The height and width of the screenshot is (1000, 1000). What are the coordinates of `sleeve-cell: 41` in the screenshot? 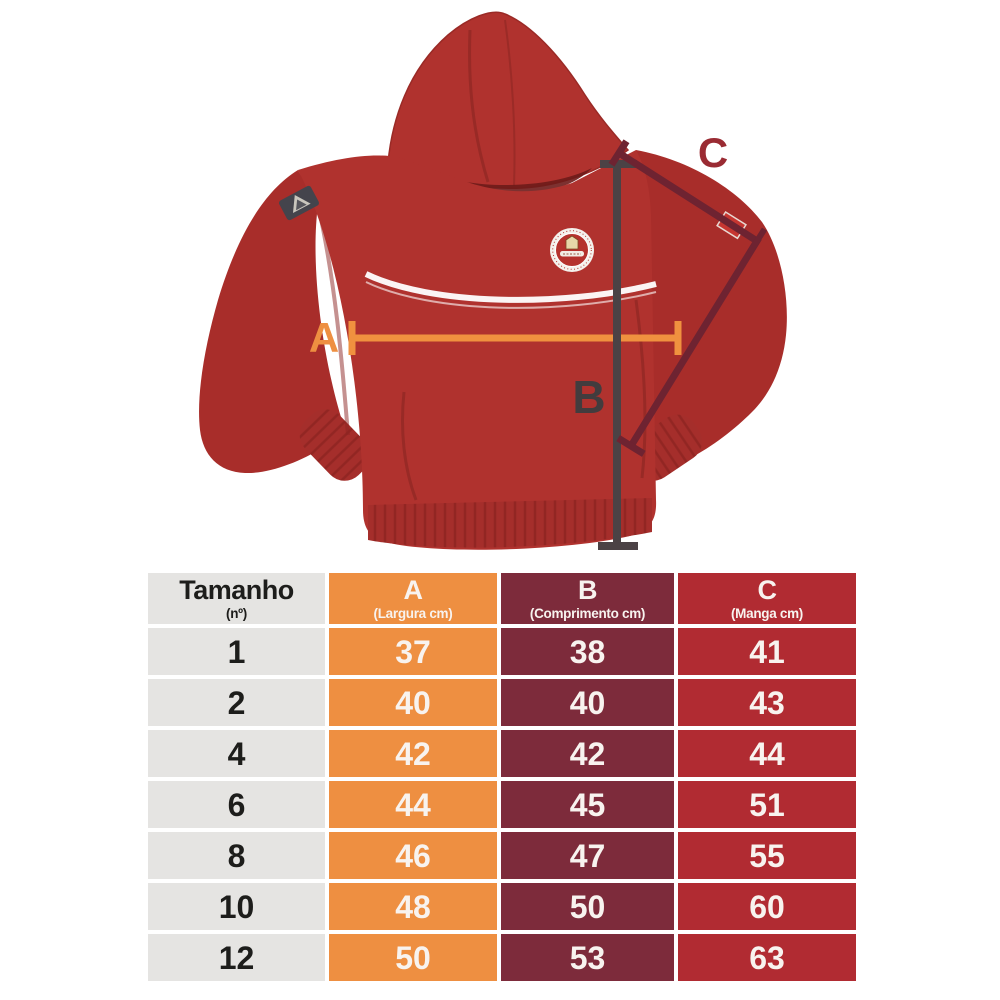 It's located at (767, 651).